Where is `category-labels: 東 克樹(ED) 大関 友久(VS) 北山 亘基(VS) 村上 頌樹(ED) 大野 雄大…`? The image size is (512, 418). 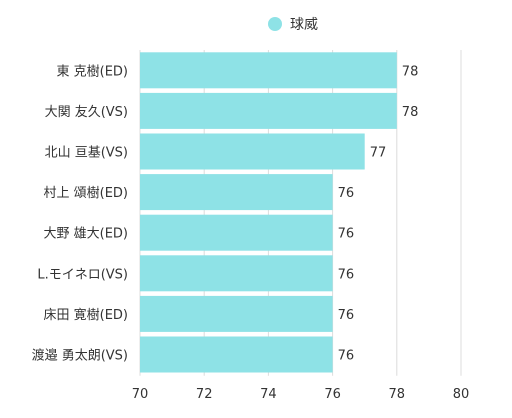 category-labels: 東 克樹(ED) 大関 友久(VS) 北山 亘基(VS) 村上 頌樹(ED) 大野 雄大… is located at coordinates (80, 213).